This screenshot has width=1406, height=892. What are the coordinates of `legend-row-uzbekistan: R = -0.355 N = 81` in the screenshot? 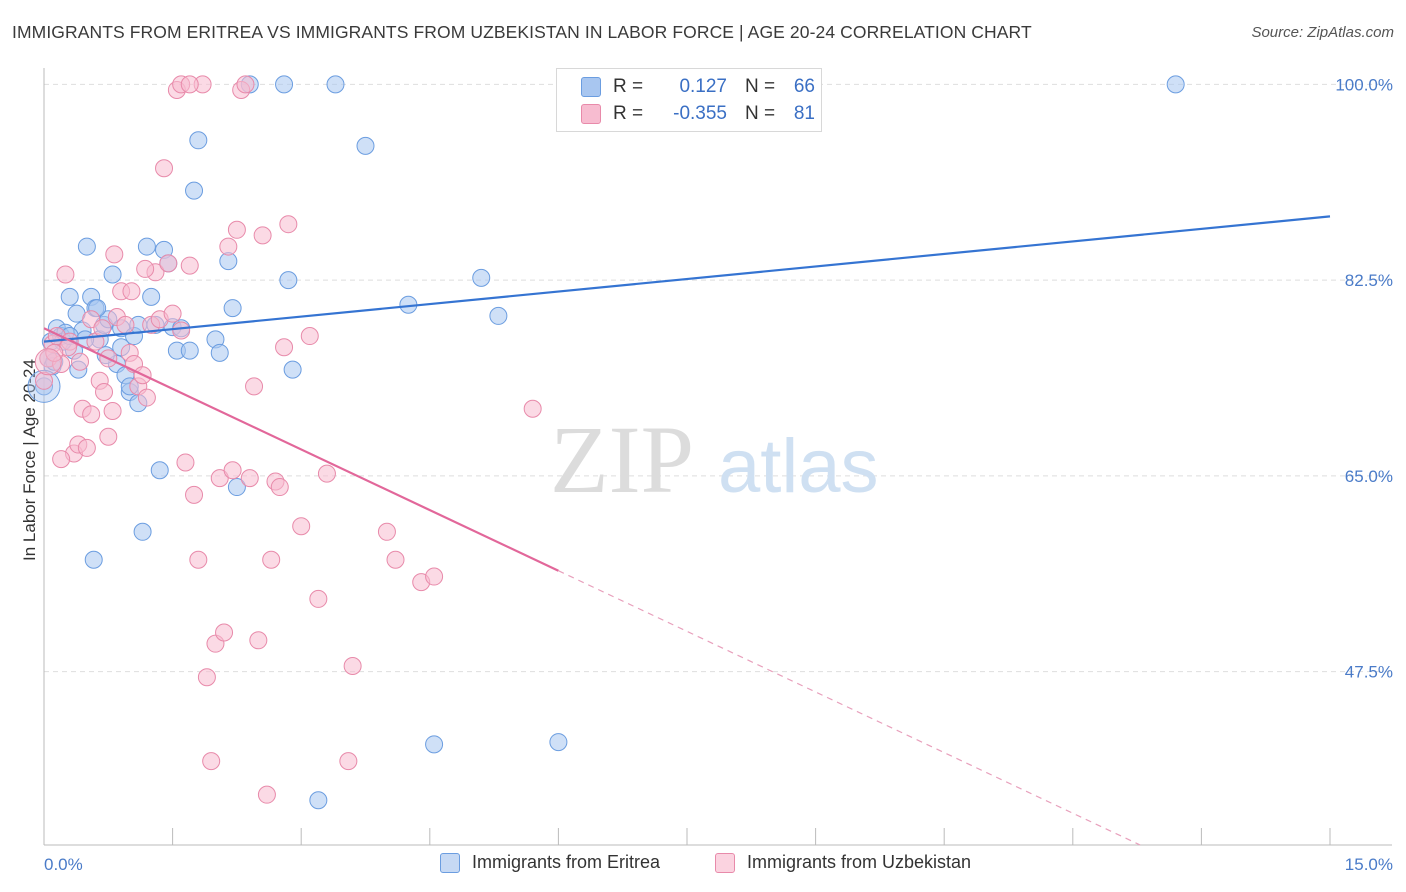 It's located at (698, 114).